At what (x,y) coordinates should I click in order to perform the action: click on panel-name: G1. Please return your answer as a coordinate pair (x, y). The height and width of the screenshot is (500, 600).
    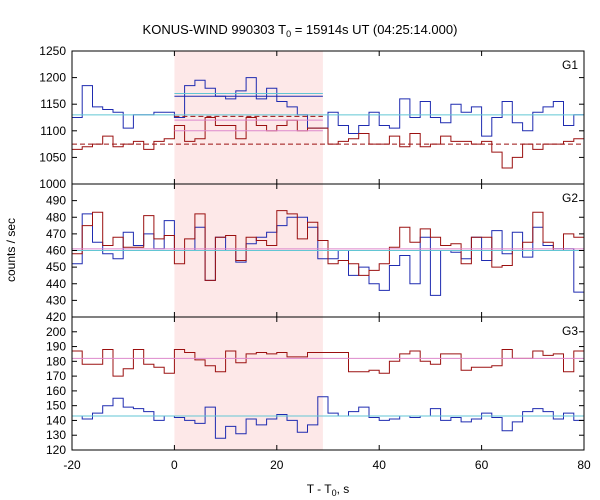
    Looking at the image, I should click on (570, 65).